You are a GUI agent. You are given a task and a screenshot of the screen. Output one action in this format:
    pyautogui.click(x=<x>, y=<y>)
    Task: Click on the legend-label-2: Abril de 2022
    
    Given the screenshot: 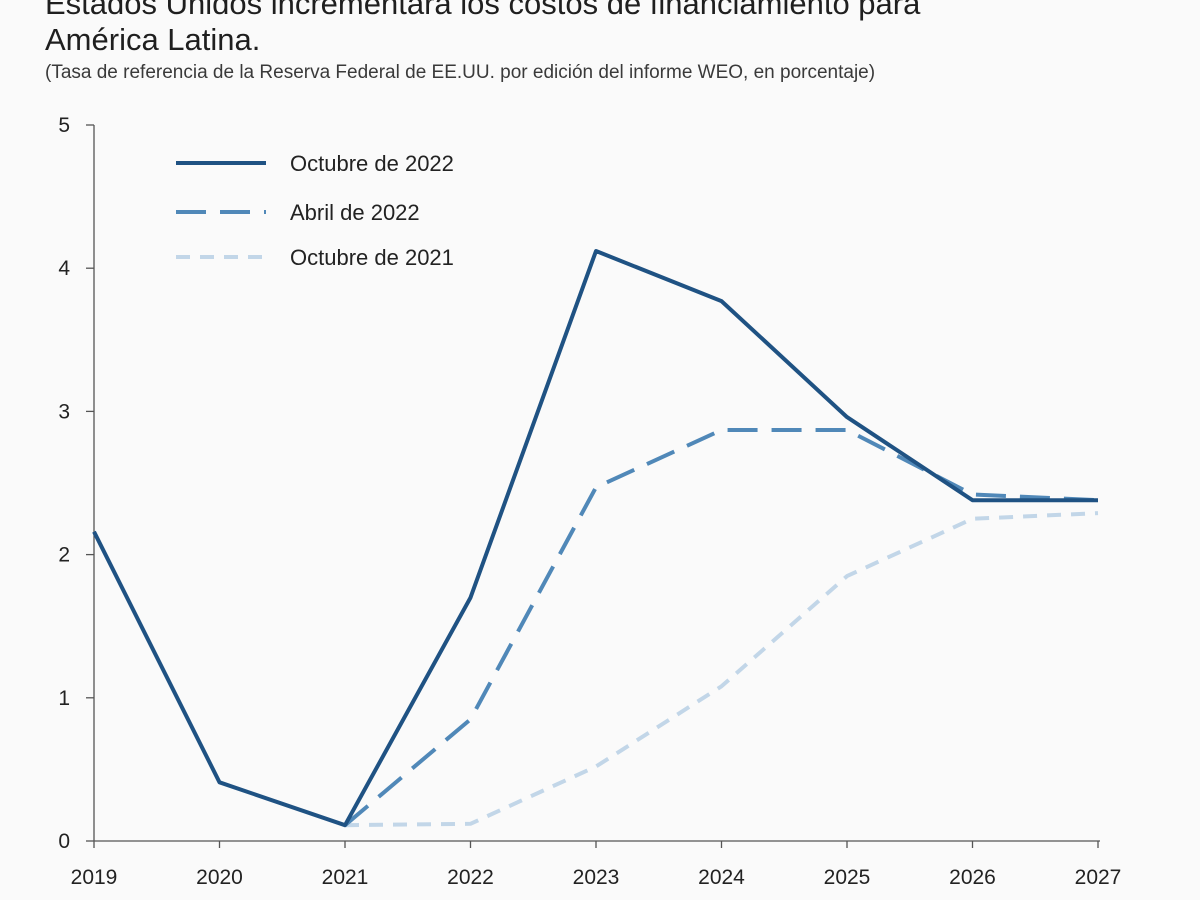 What is the action you would take?
    pyautogui.click(x=355, y=212)
    